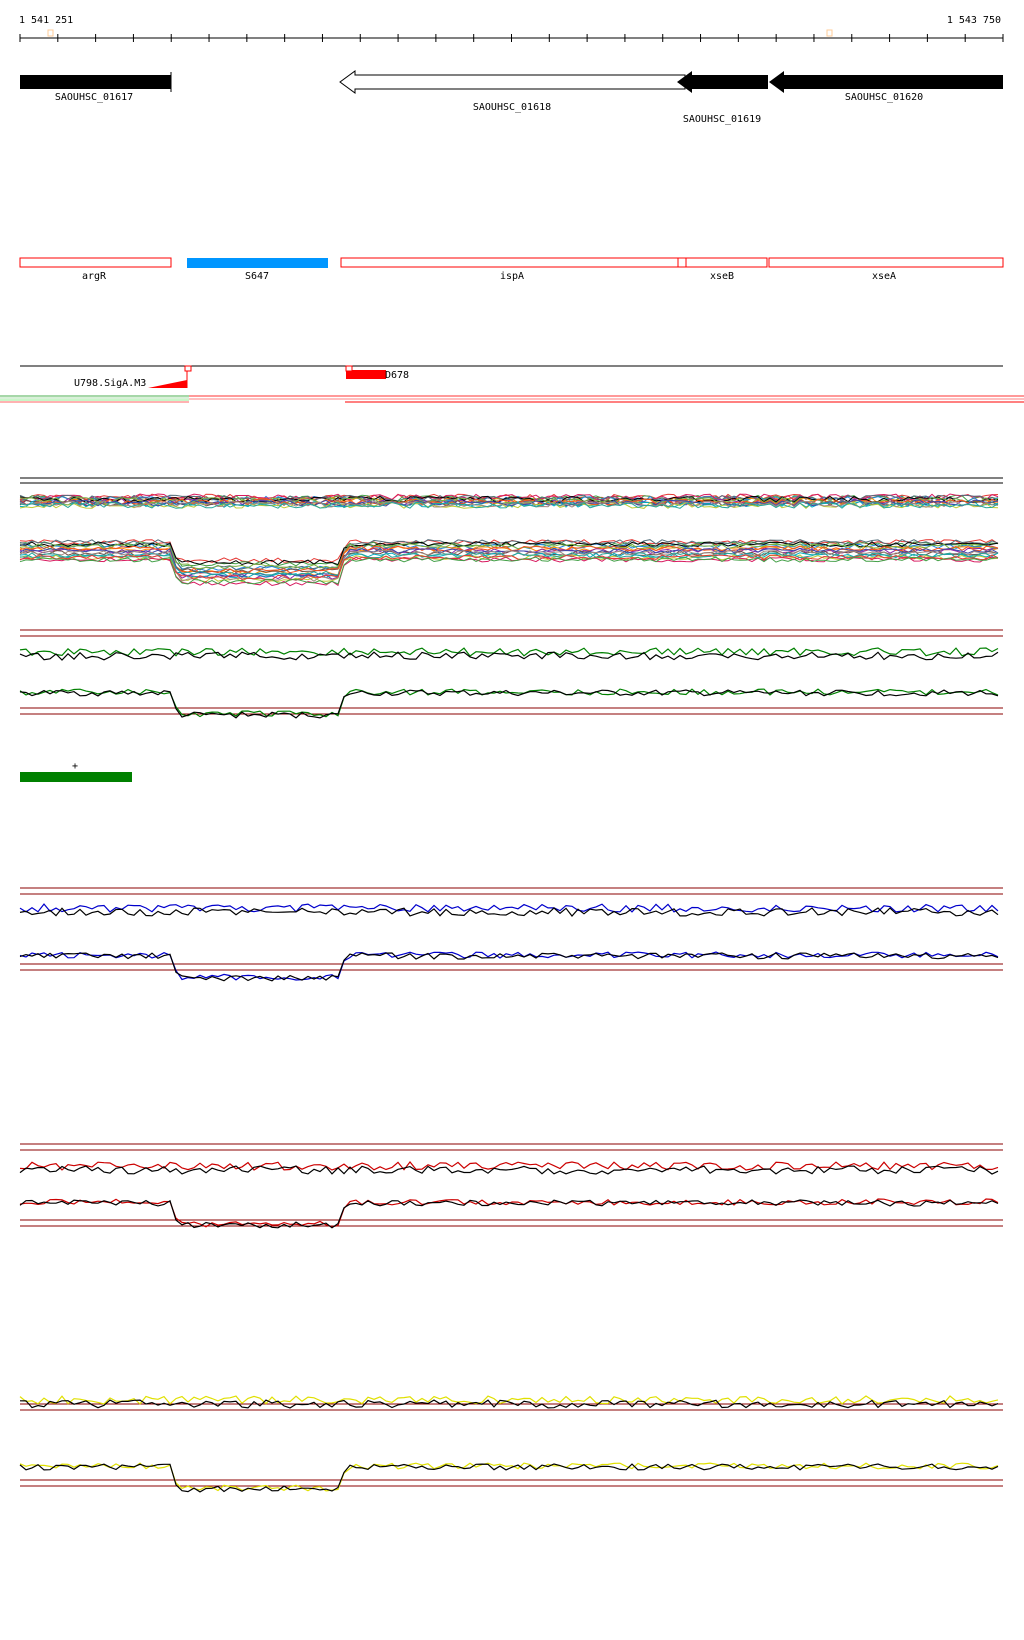 This screenshot has width=1024, height=1640. What do you see at coordinates (257, 270) in the screenshot?
I see `annotation-S647: S647` at bounding box center [257, 270].